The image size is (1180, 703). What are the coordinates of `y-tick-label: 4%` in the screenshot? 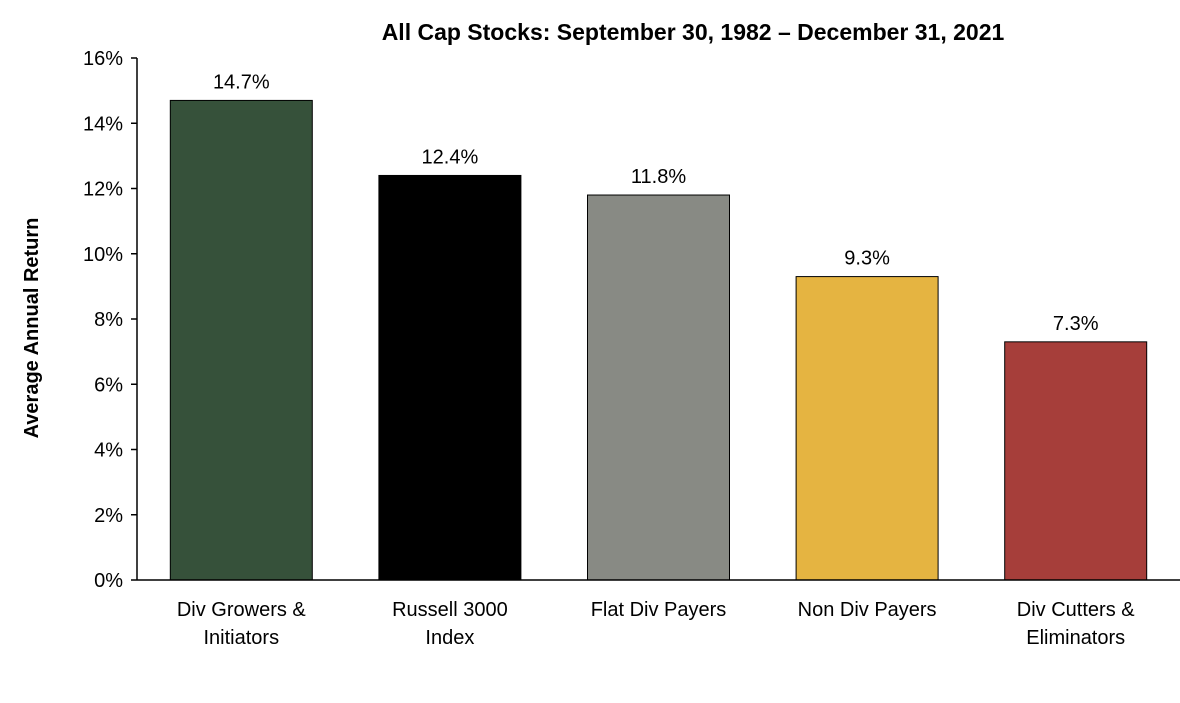 It's located at (108, 451).